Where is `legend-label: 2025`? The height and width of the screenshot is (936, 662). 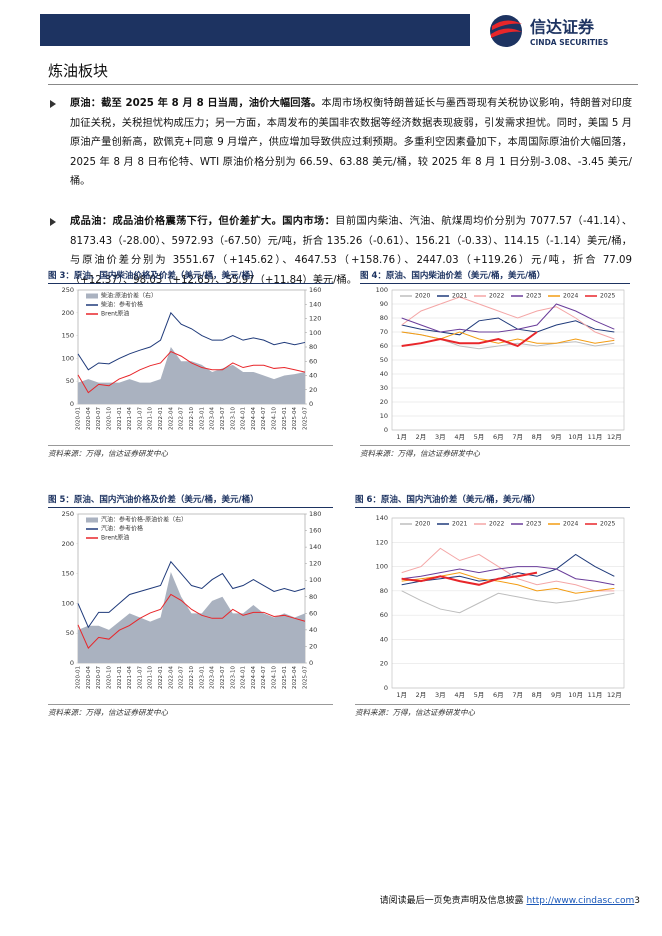 legend-label: 2025 is located at coordinates (607, 296).